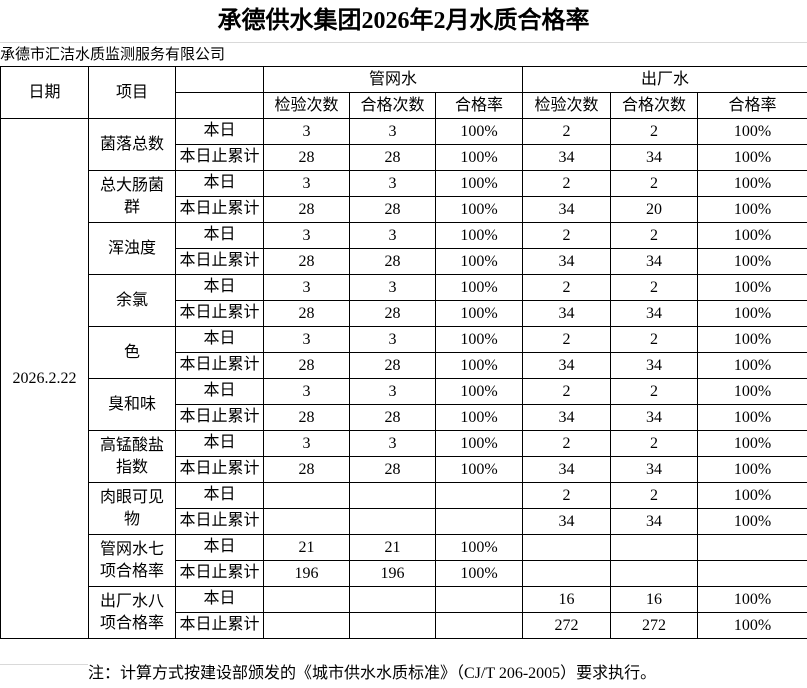 The height and width of the screenshot is (688, 807). What do you see at coordinates (219, 79) in the screenshot?
I see `header-blank` at bounding box center [219, 79].